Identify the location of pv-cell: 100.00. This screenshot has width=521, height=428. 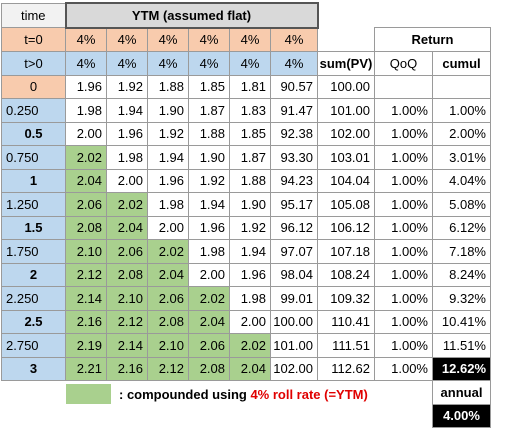
(294, 321).